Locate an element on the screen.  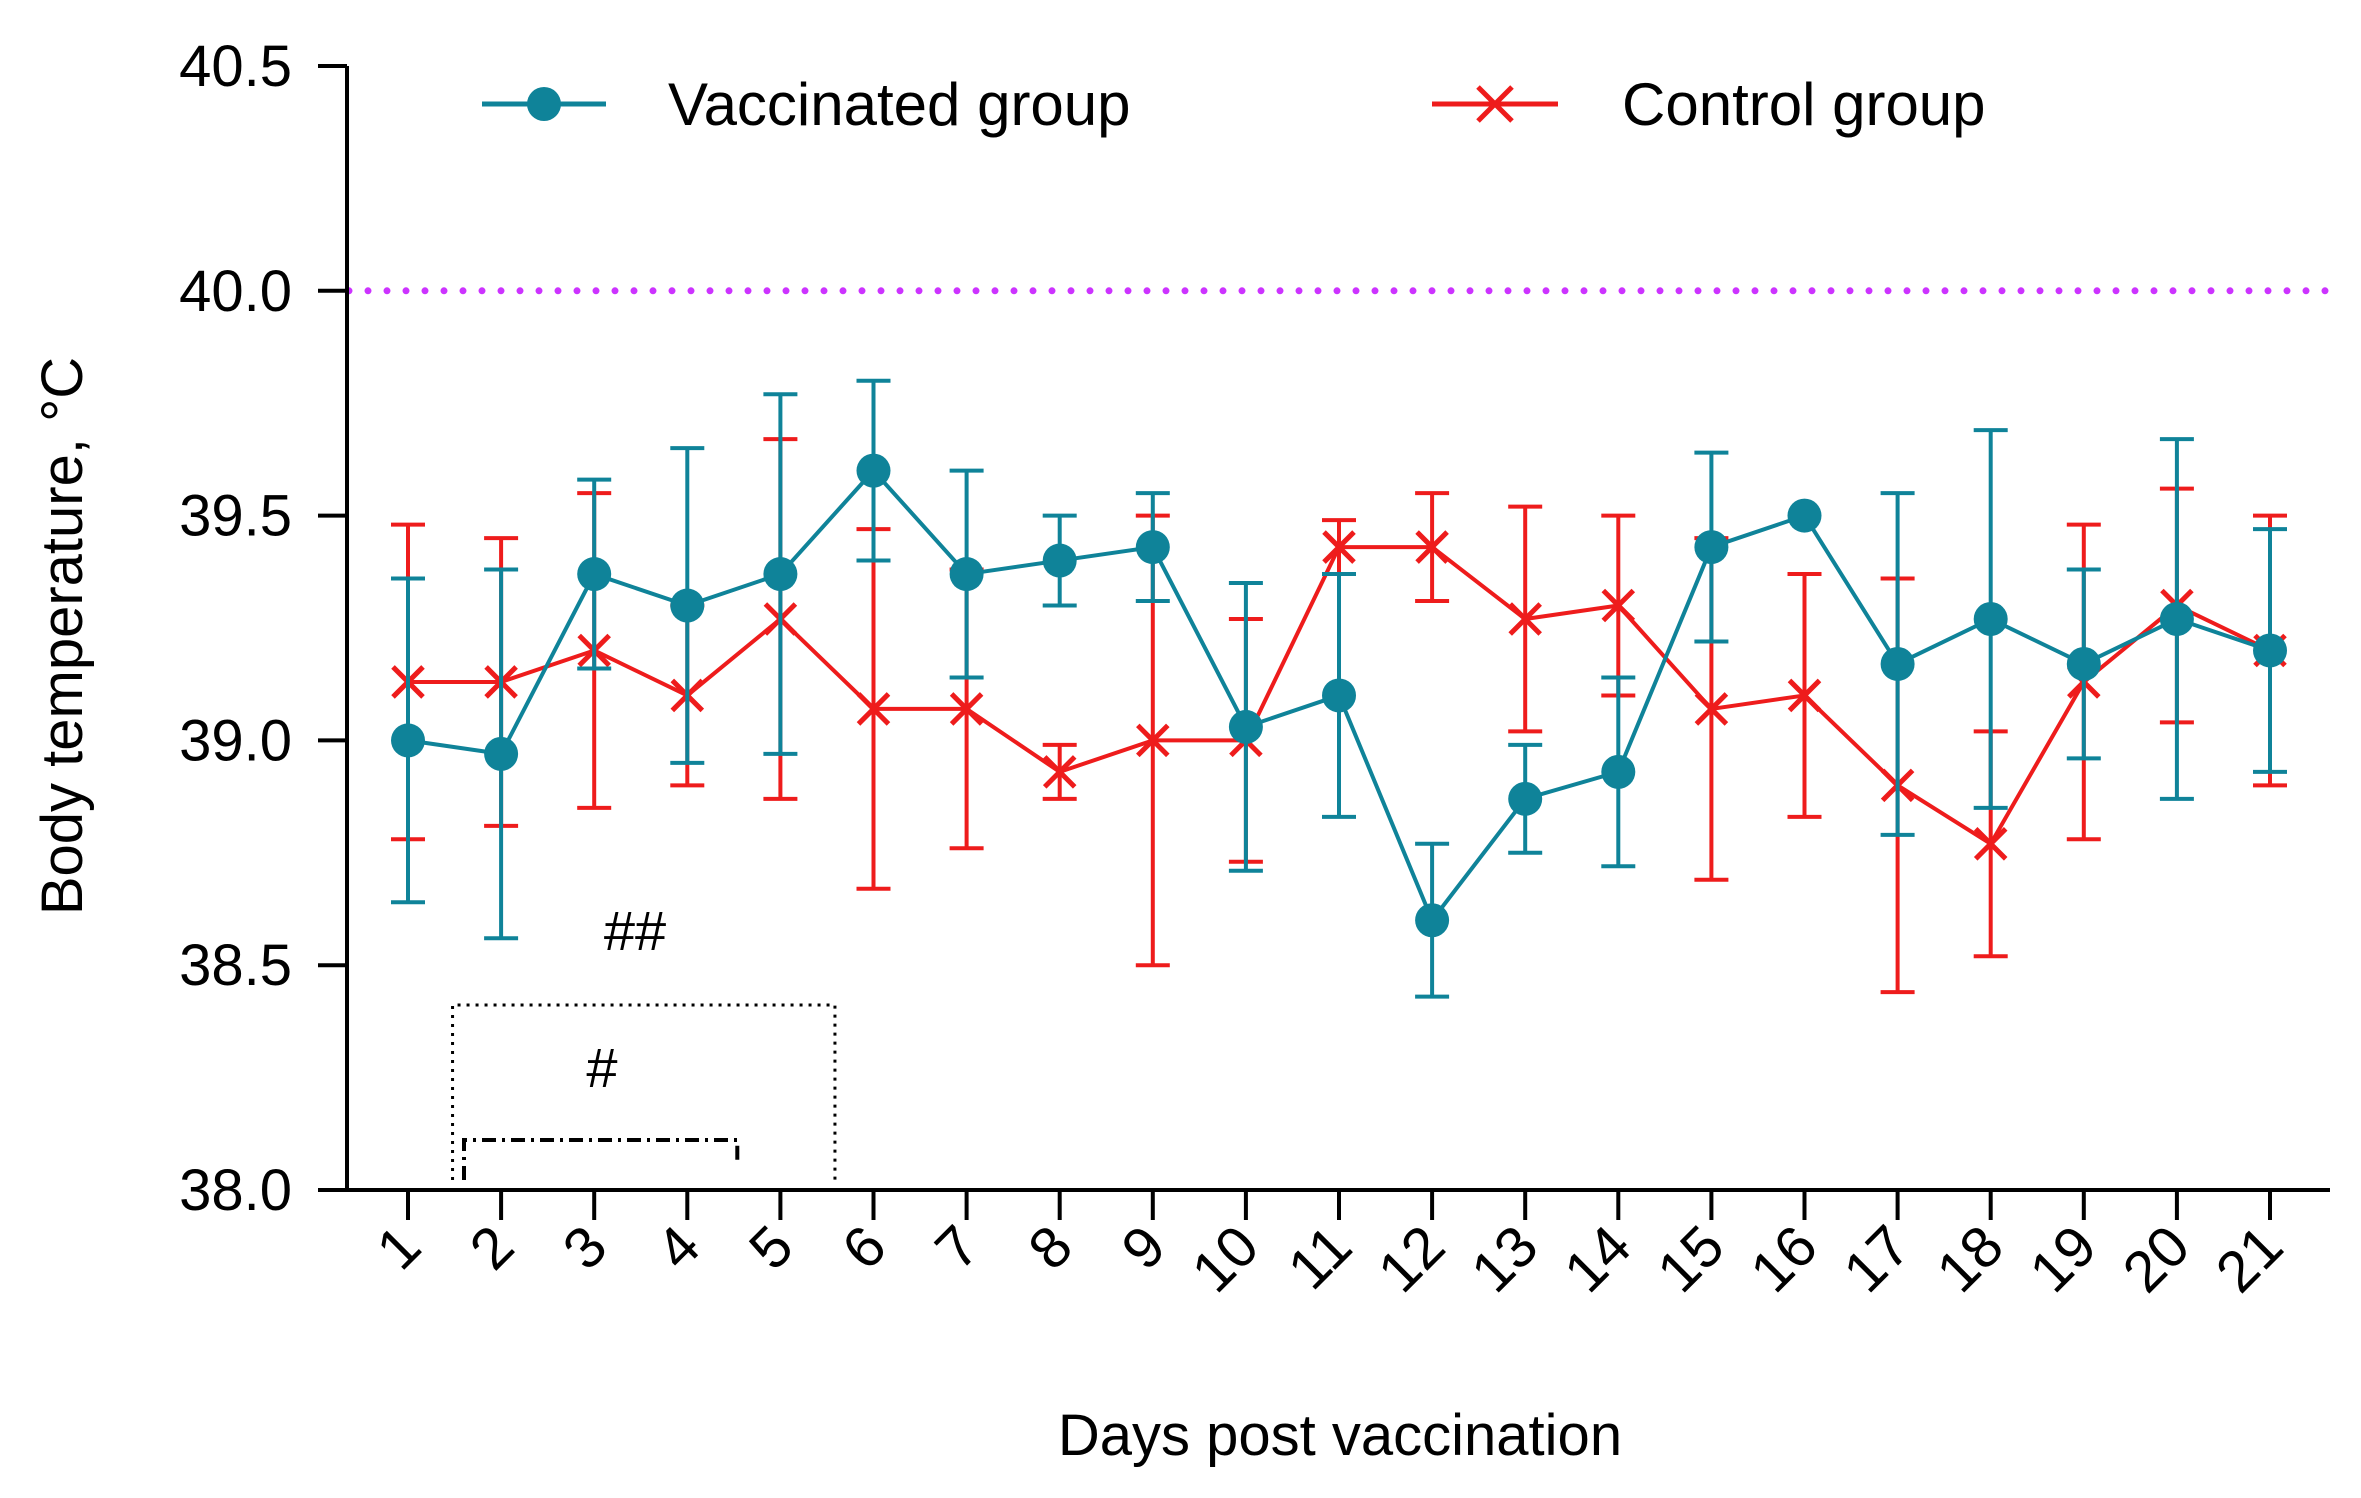
x-tick-label: 2 is located at coordinates (492, 1247).